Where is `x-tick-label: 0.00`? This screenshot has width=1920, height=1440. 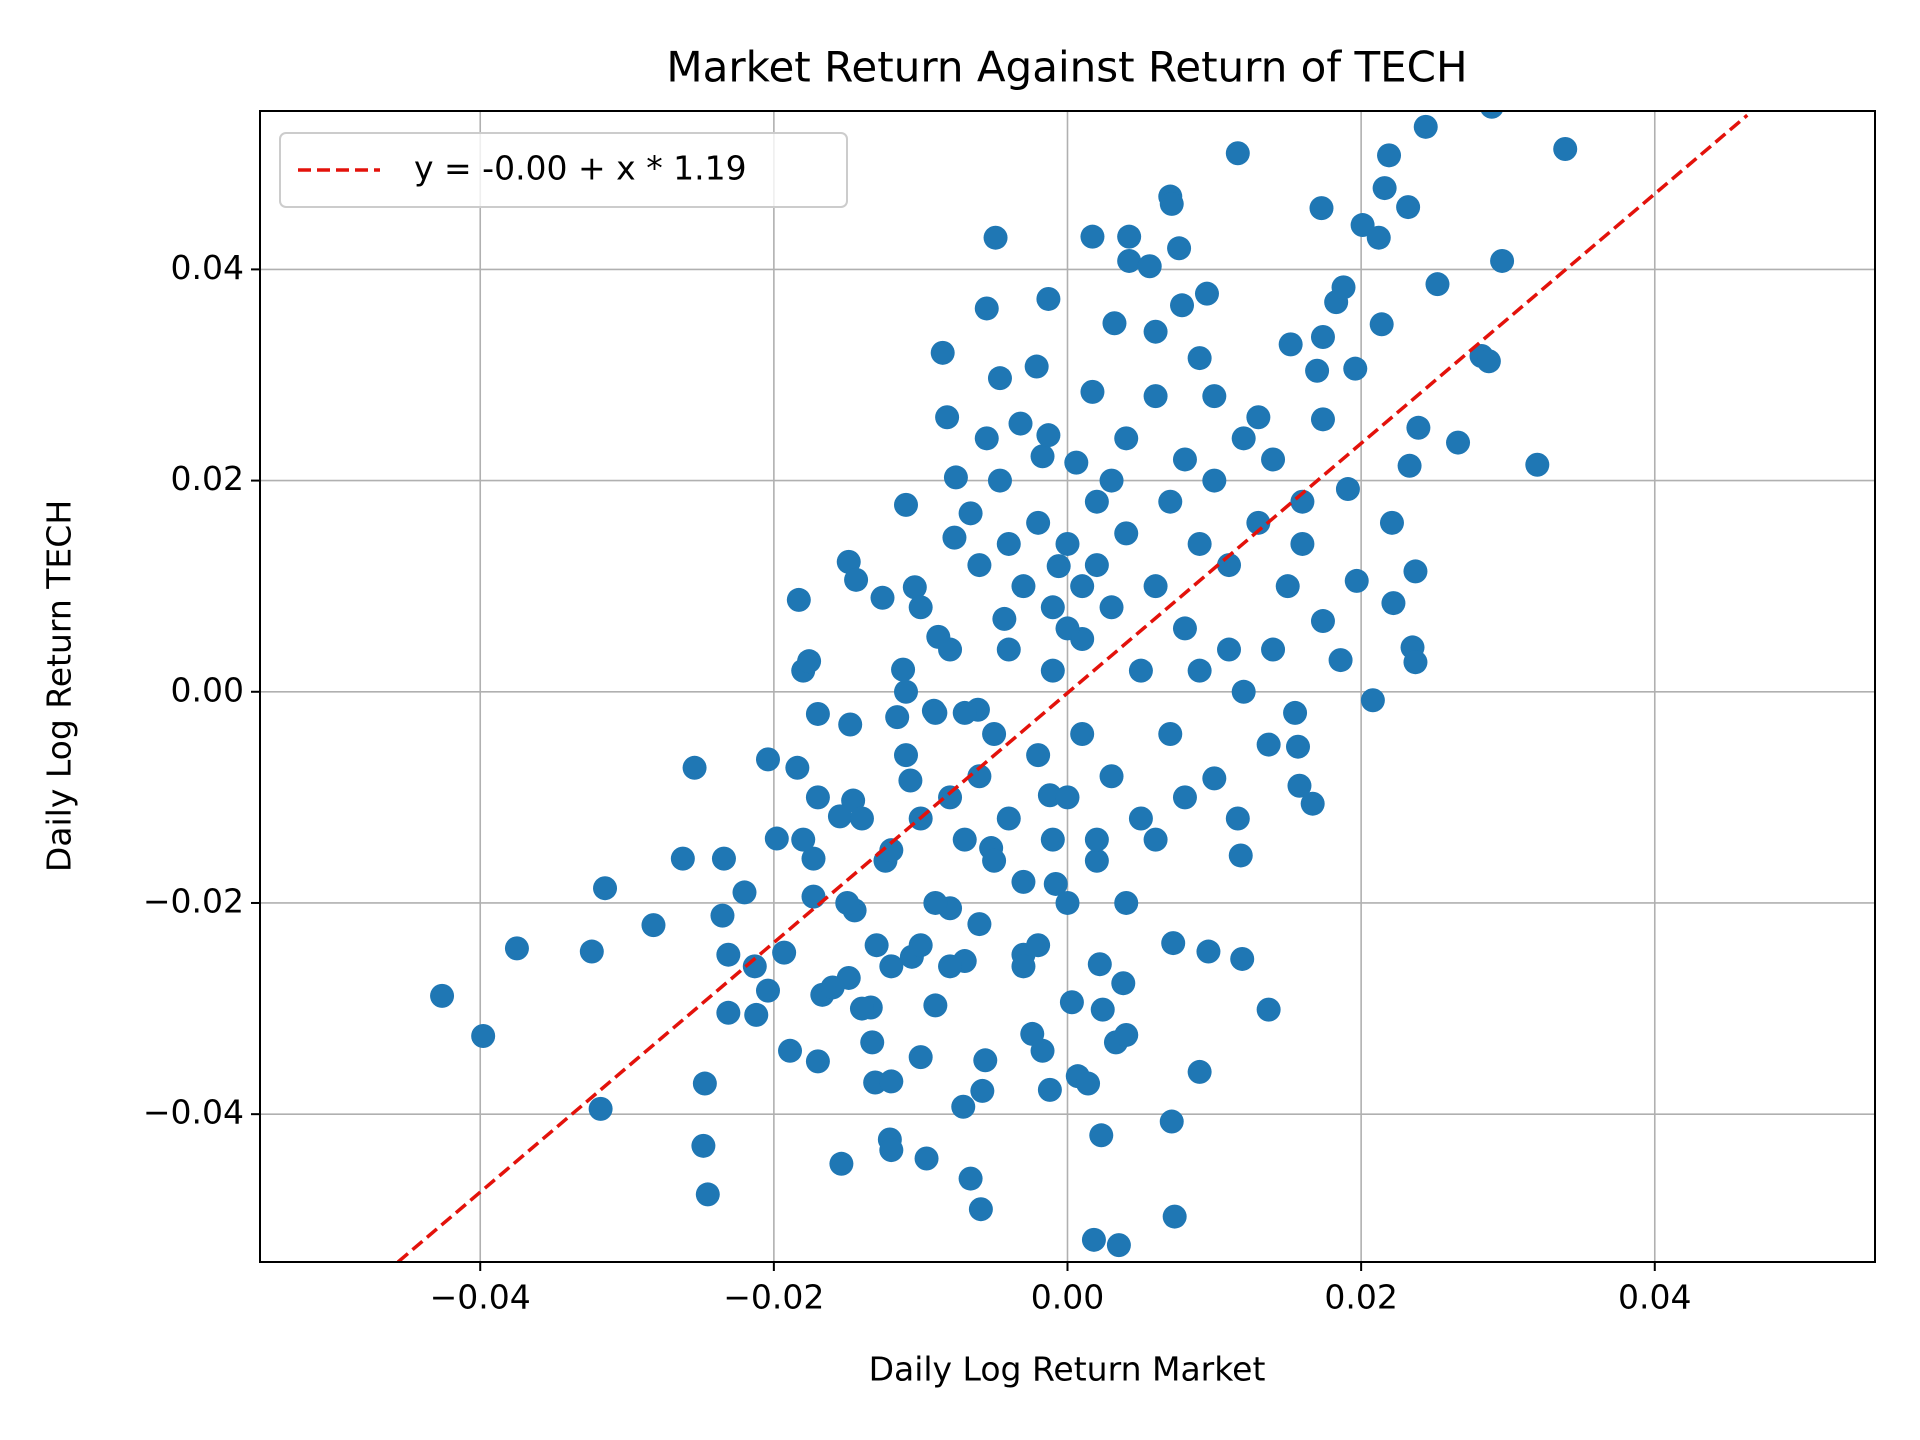
x-tick-label: 0.00 is located at coordinates (1067, 1297).